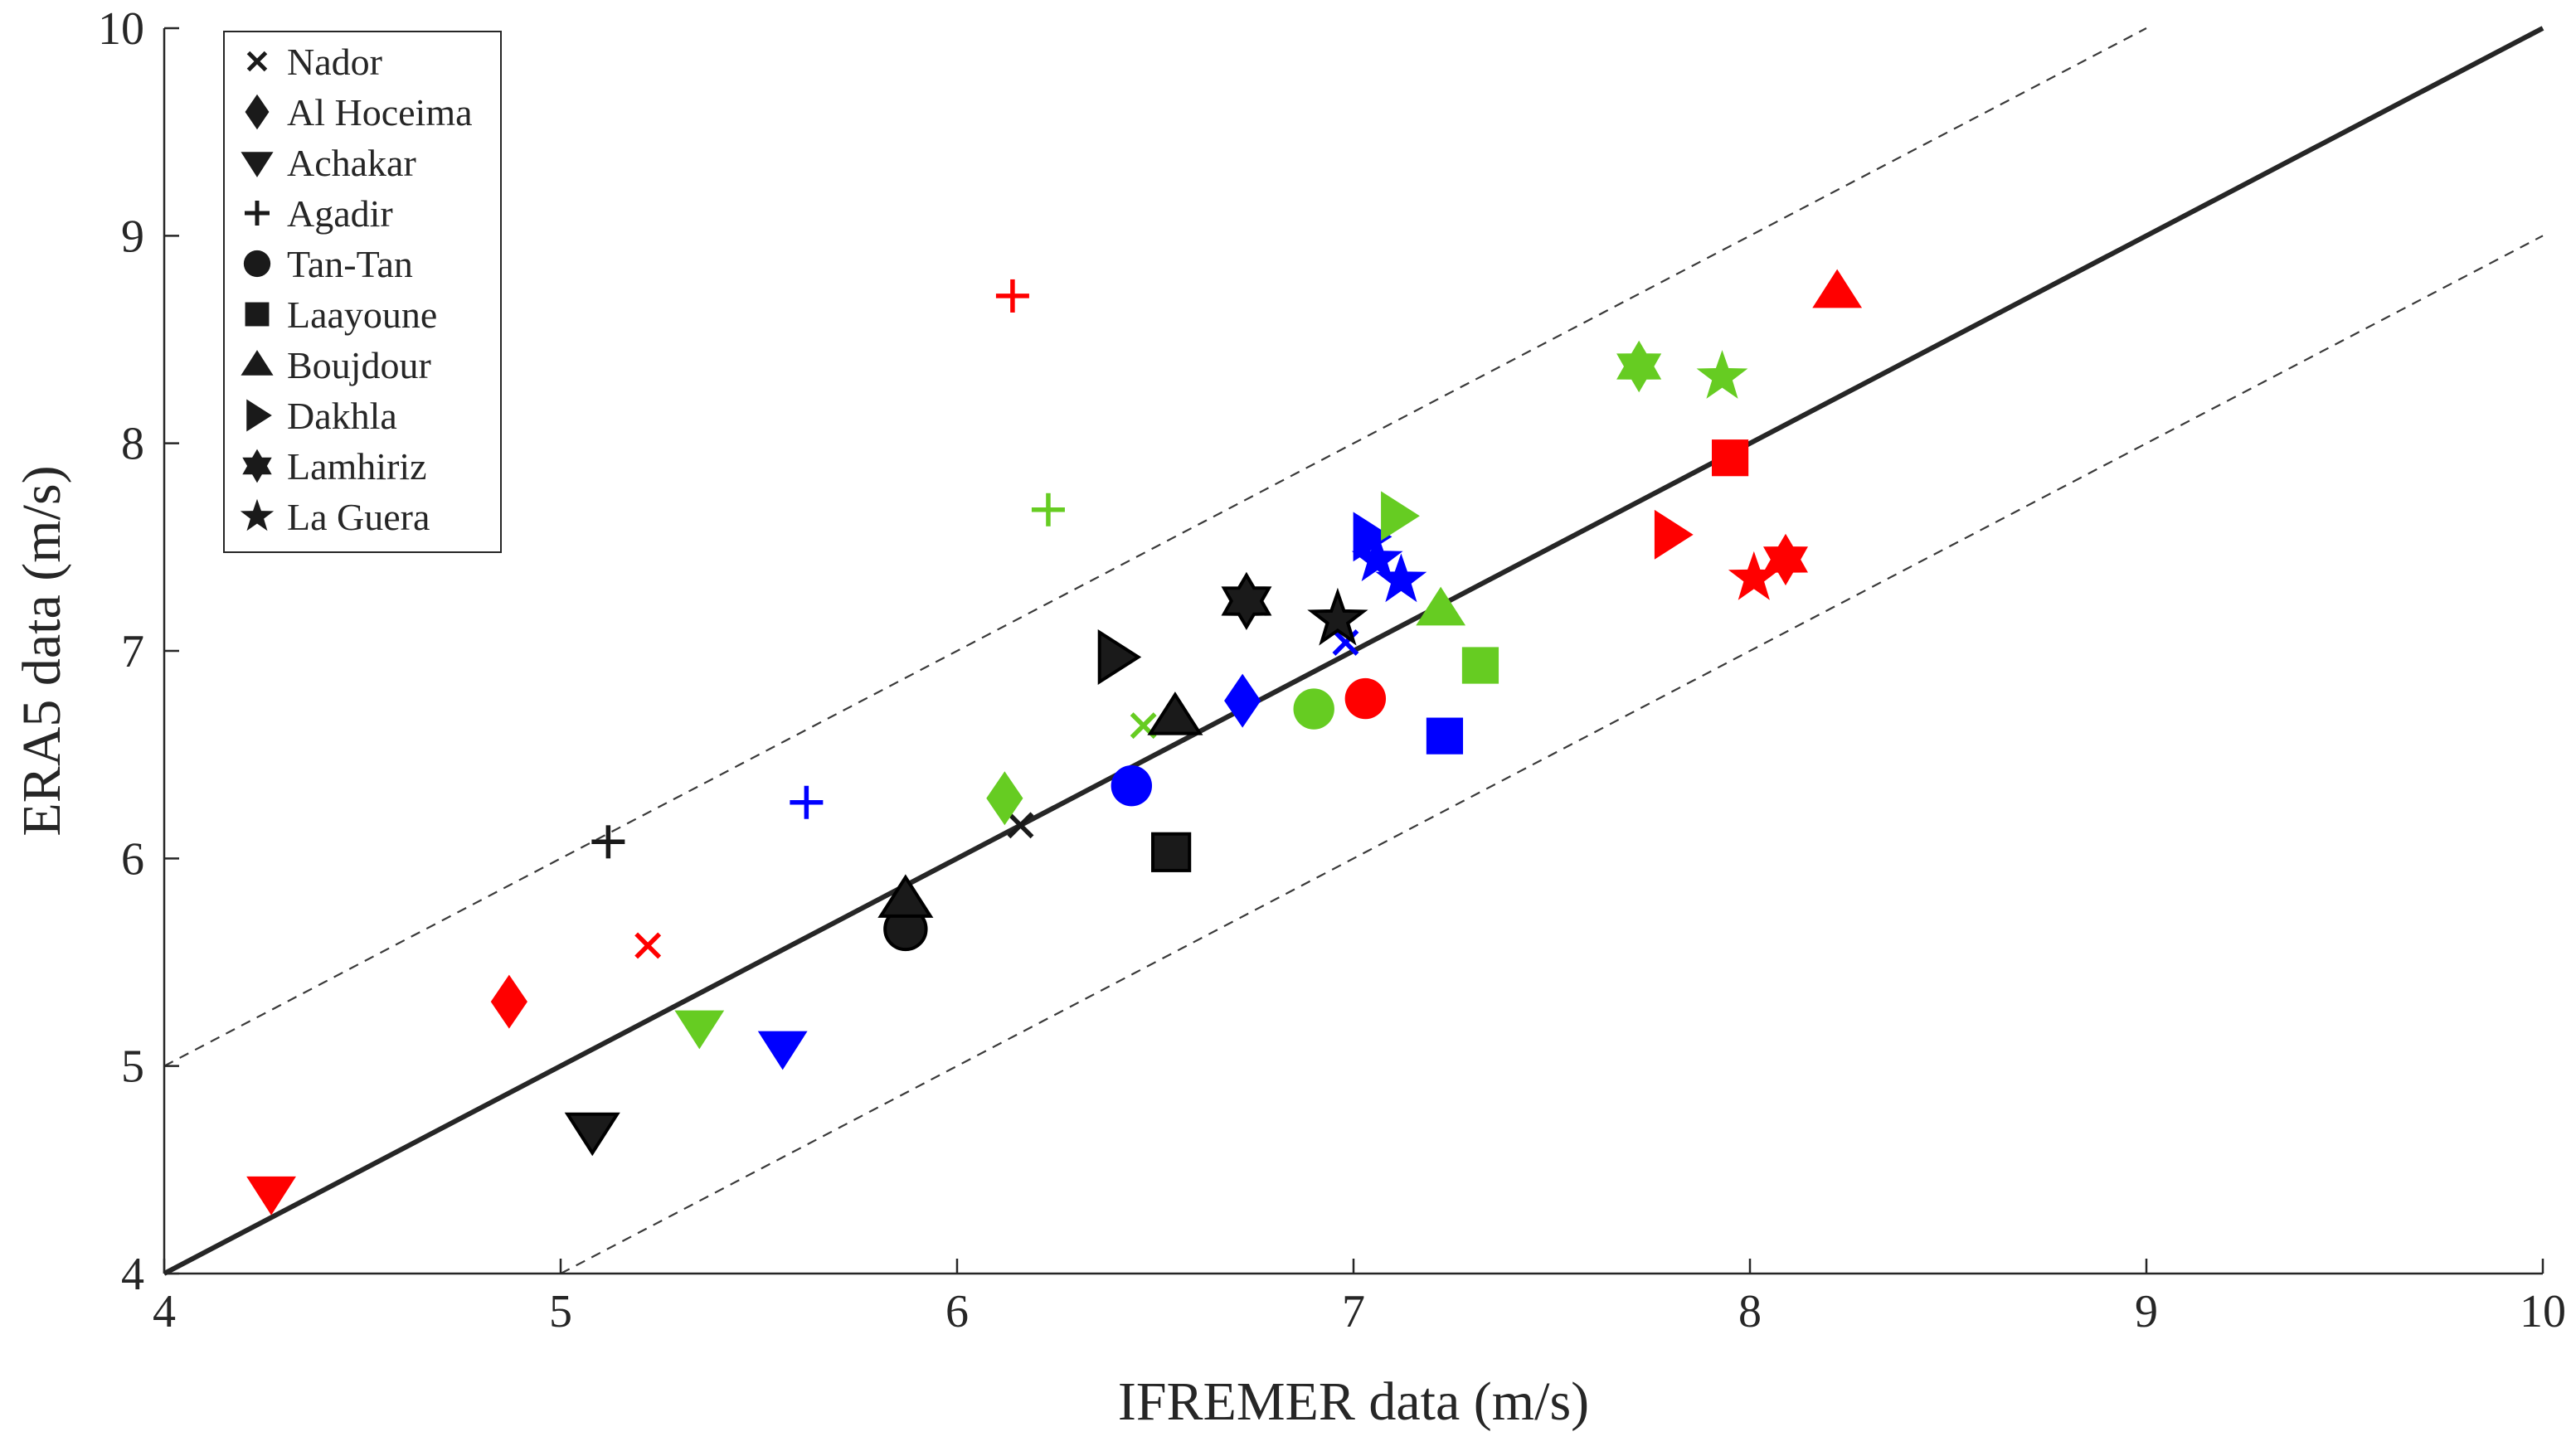  What do you see at coordinates (357, 466) in the screenshot?
I see `legend-label: Lamhiriz` at bounding box center [357, 466].